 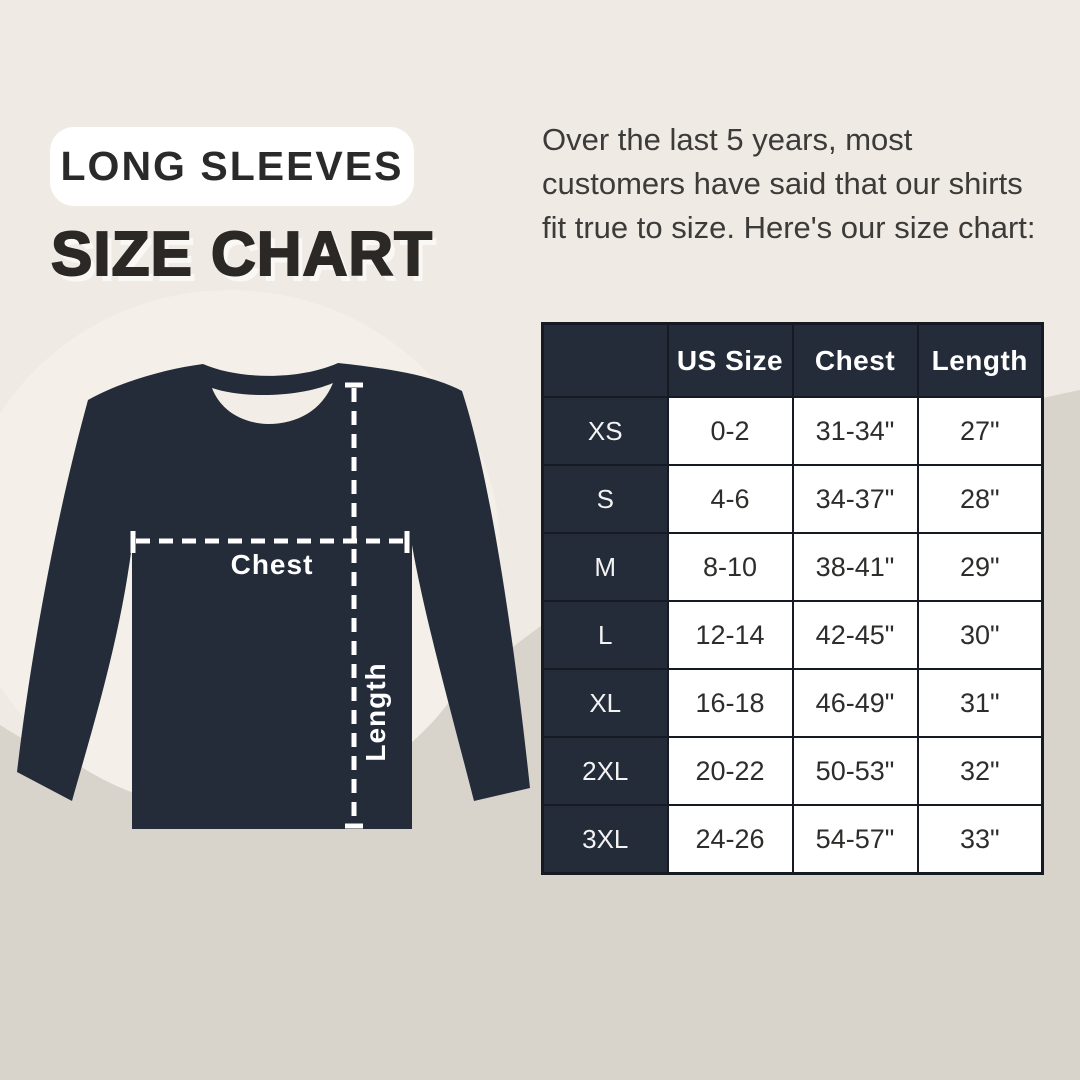 What do you see at coordinates (855, 771) in the screenshot?
I see `chest-cell: 50-53"` at bounding box center [855, 771].